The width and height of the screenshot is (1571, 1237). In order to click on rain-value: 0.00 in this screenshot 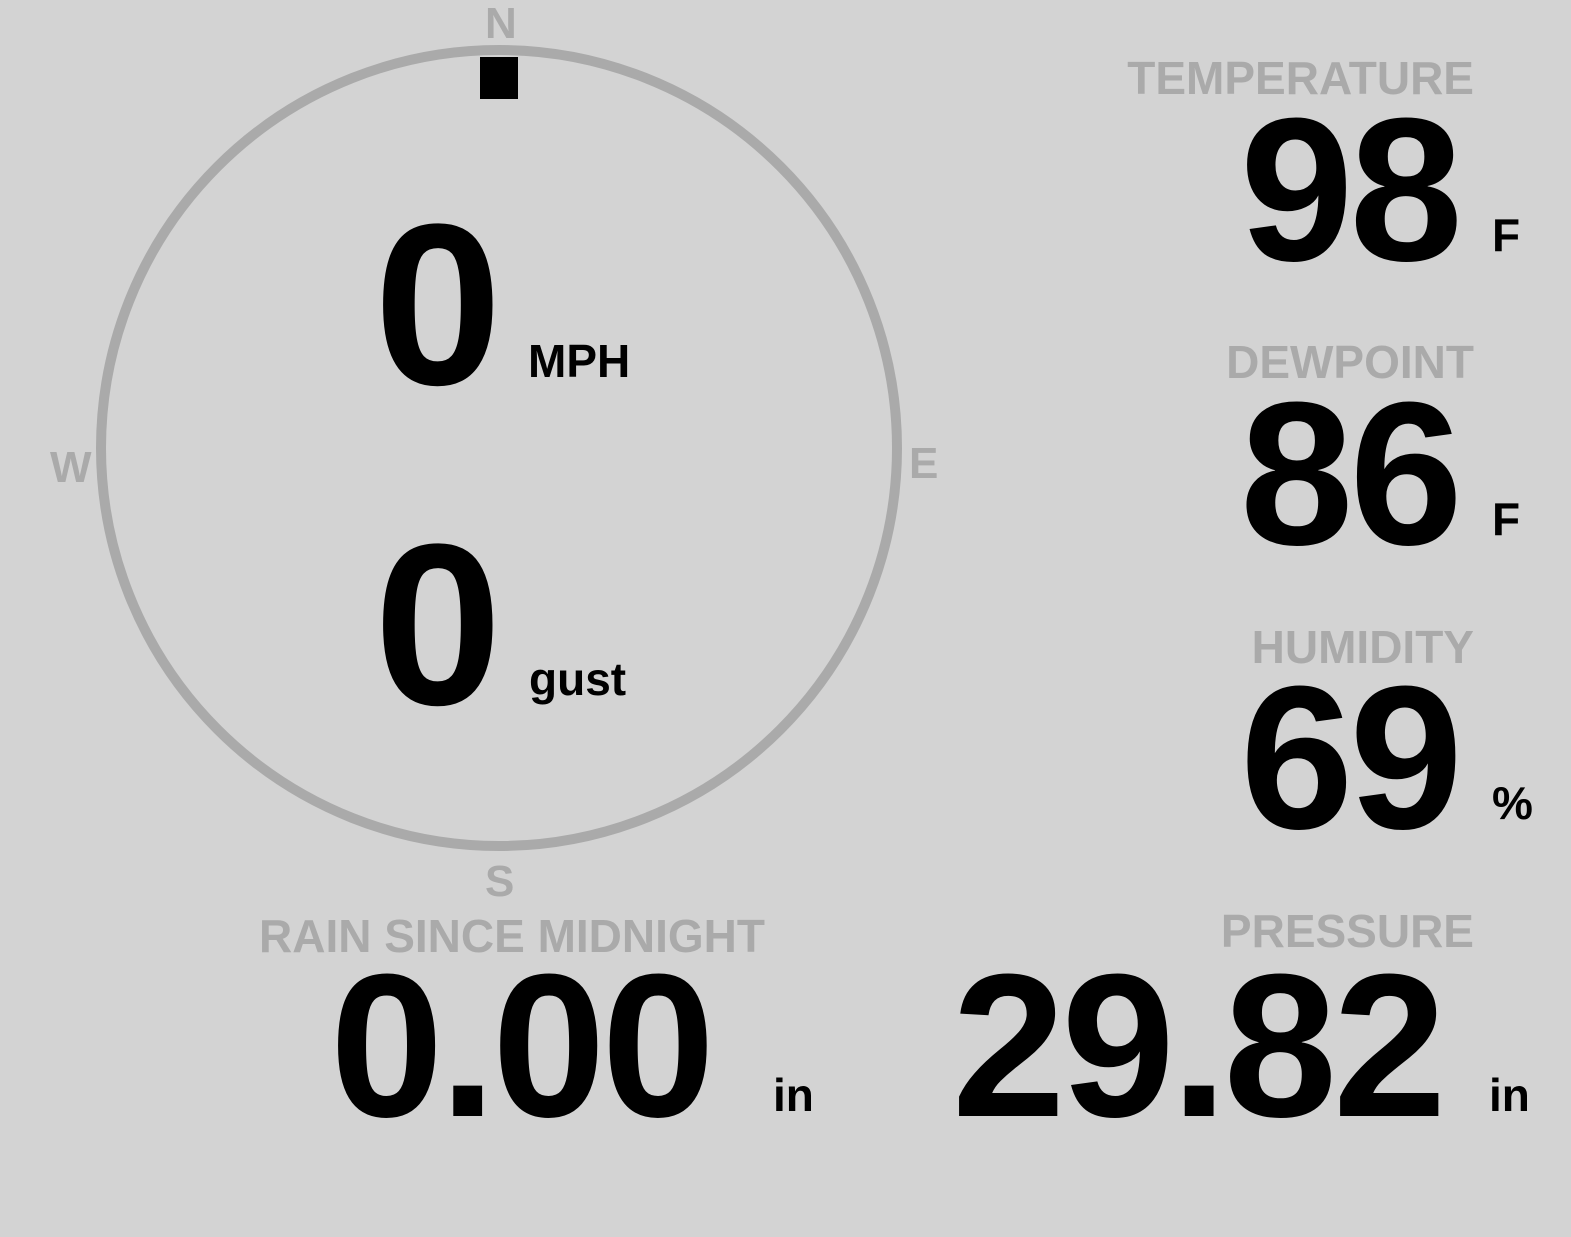, I will do `click(522, 1046)`.